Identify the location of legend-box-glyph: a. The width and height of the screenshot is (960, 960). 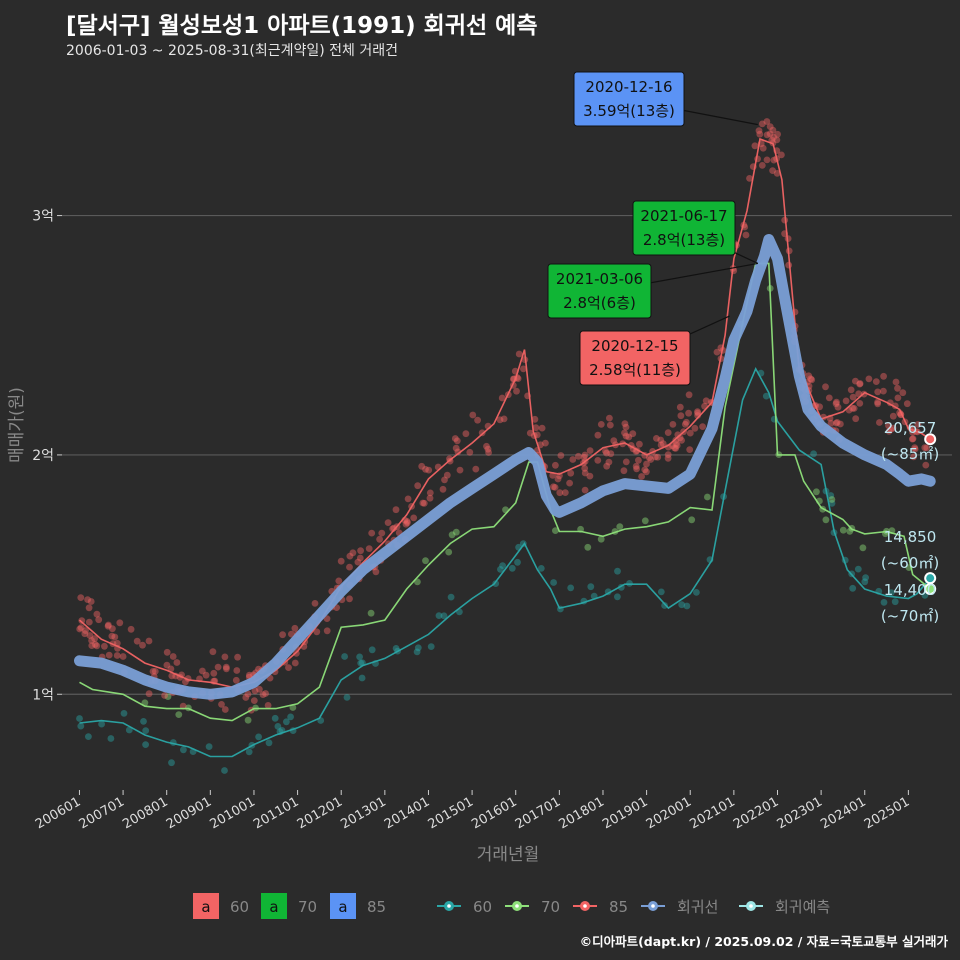
(342, 907).